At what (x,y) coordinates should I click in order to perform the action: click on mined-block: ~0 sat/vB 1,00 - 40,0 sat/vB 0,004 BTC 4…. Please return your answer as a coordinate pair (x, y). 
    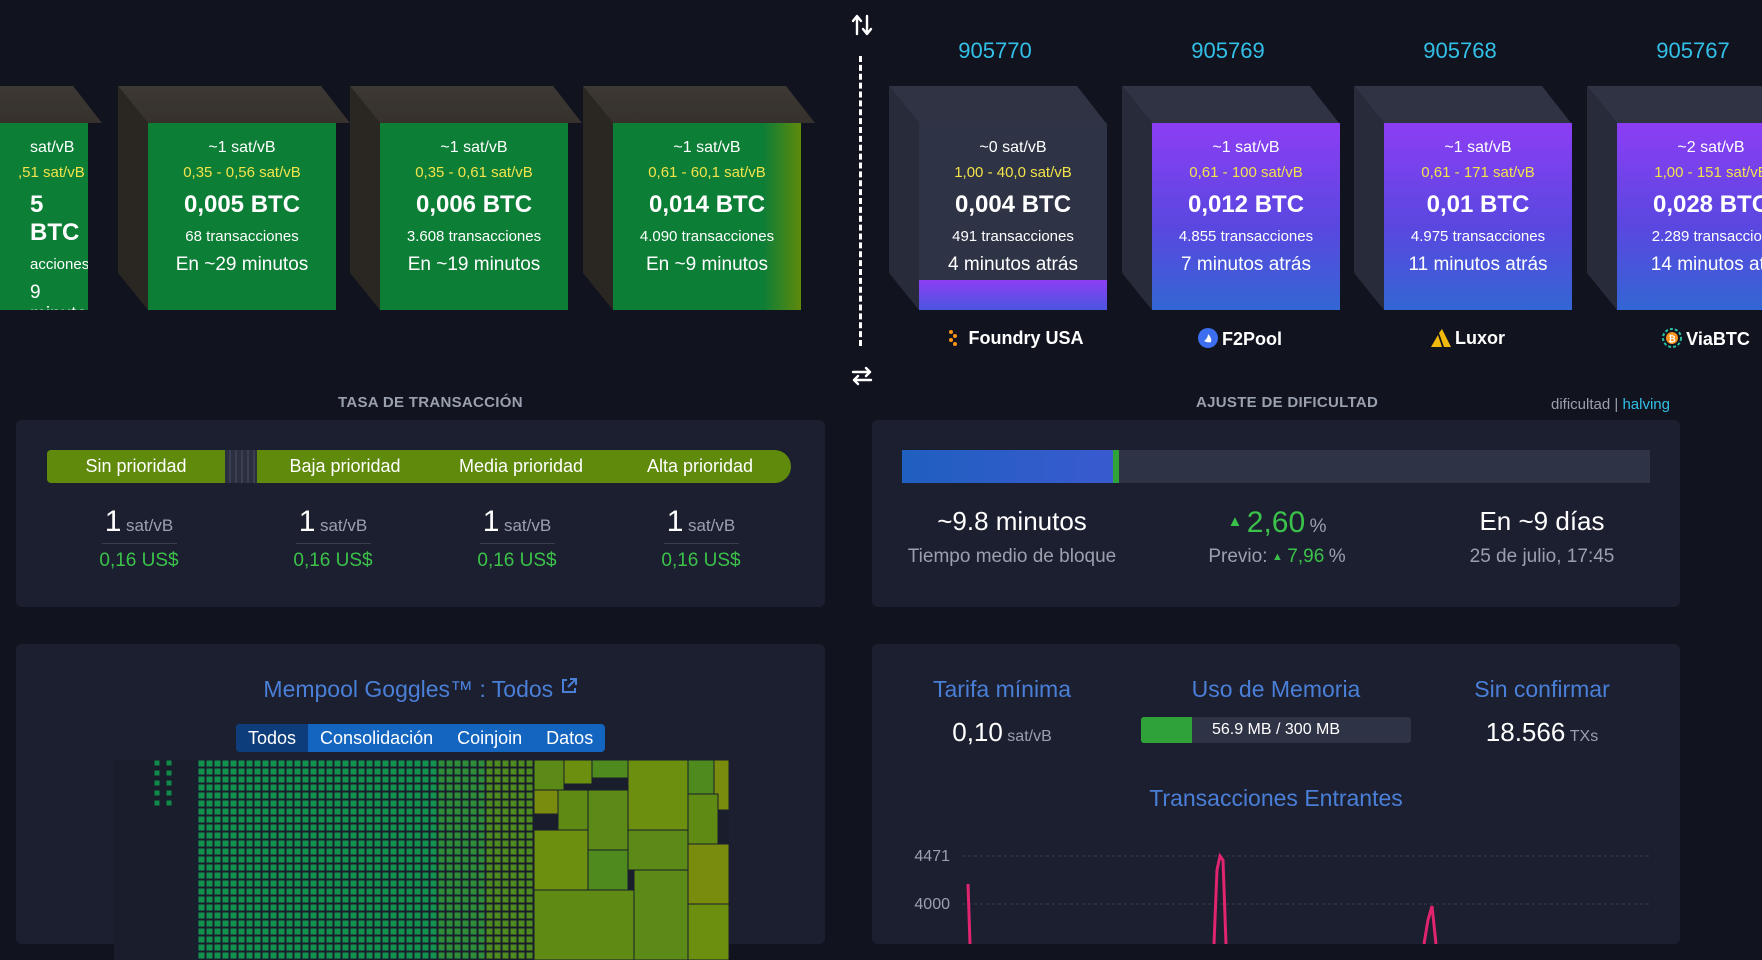
    Looking at the image, I should click on (998, 198).